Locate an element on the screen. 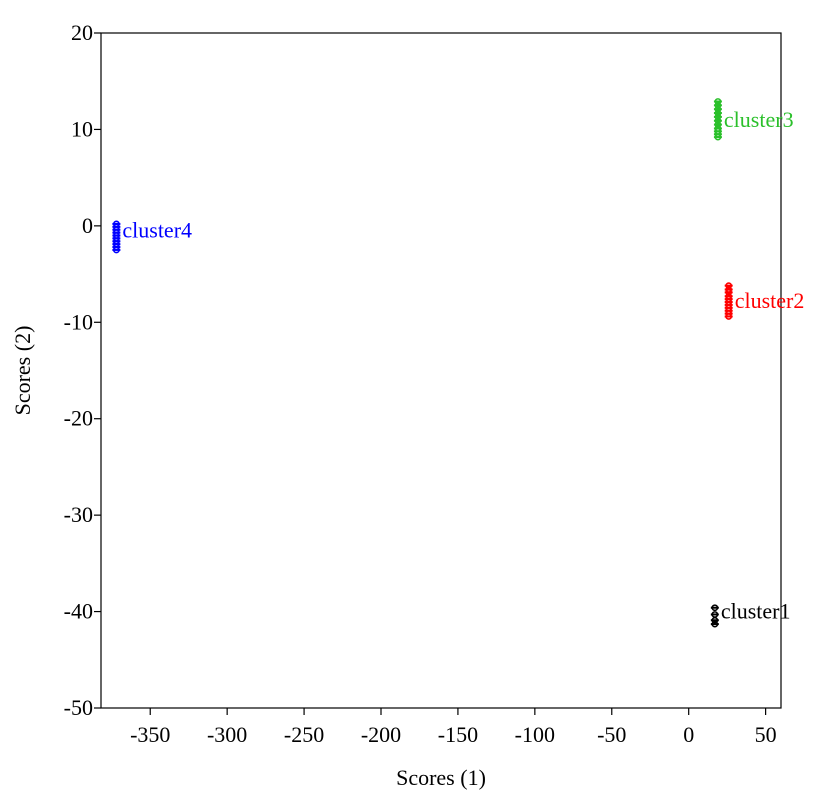 The image size is (830, 794). x-tick-label: 50 is located at coordinates (766, 734).